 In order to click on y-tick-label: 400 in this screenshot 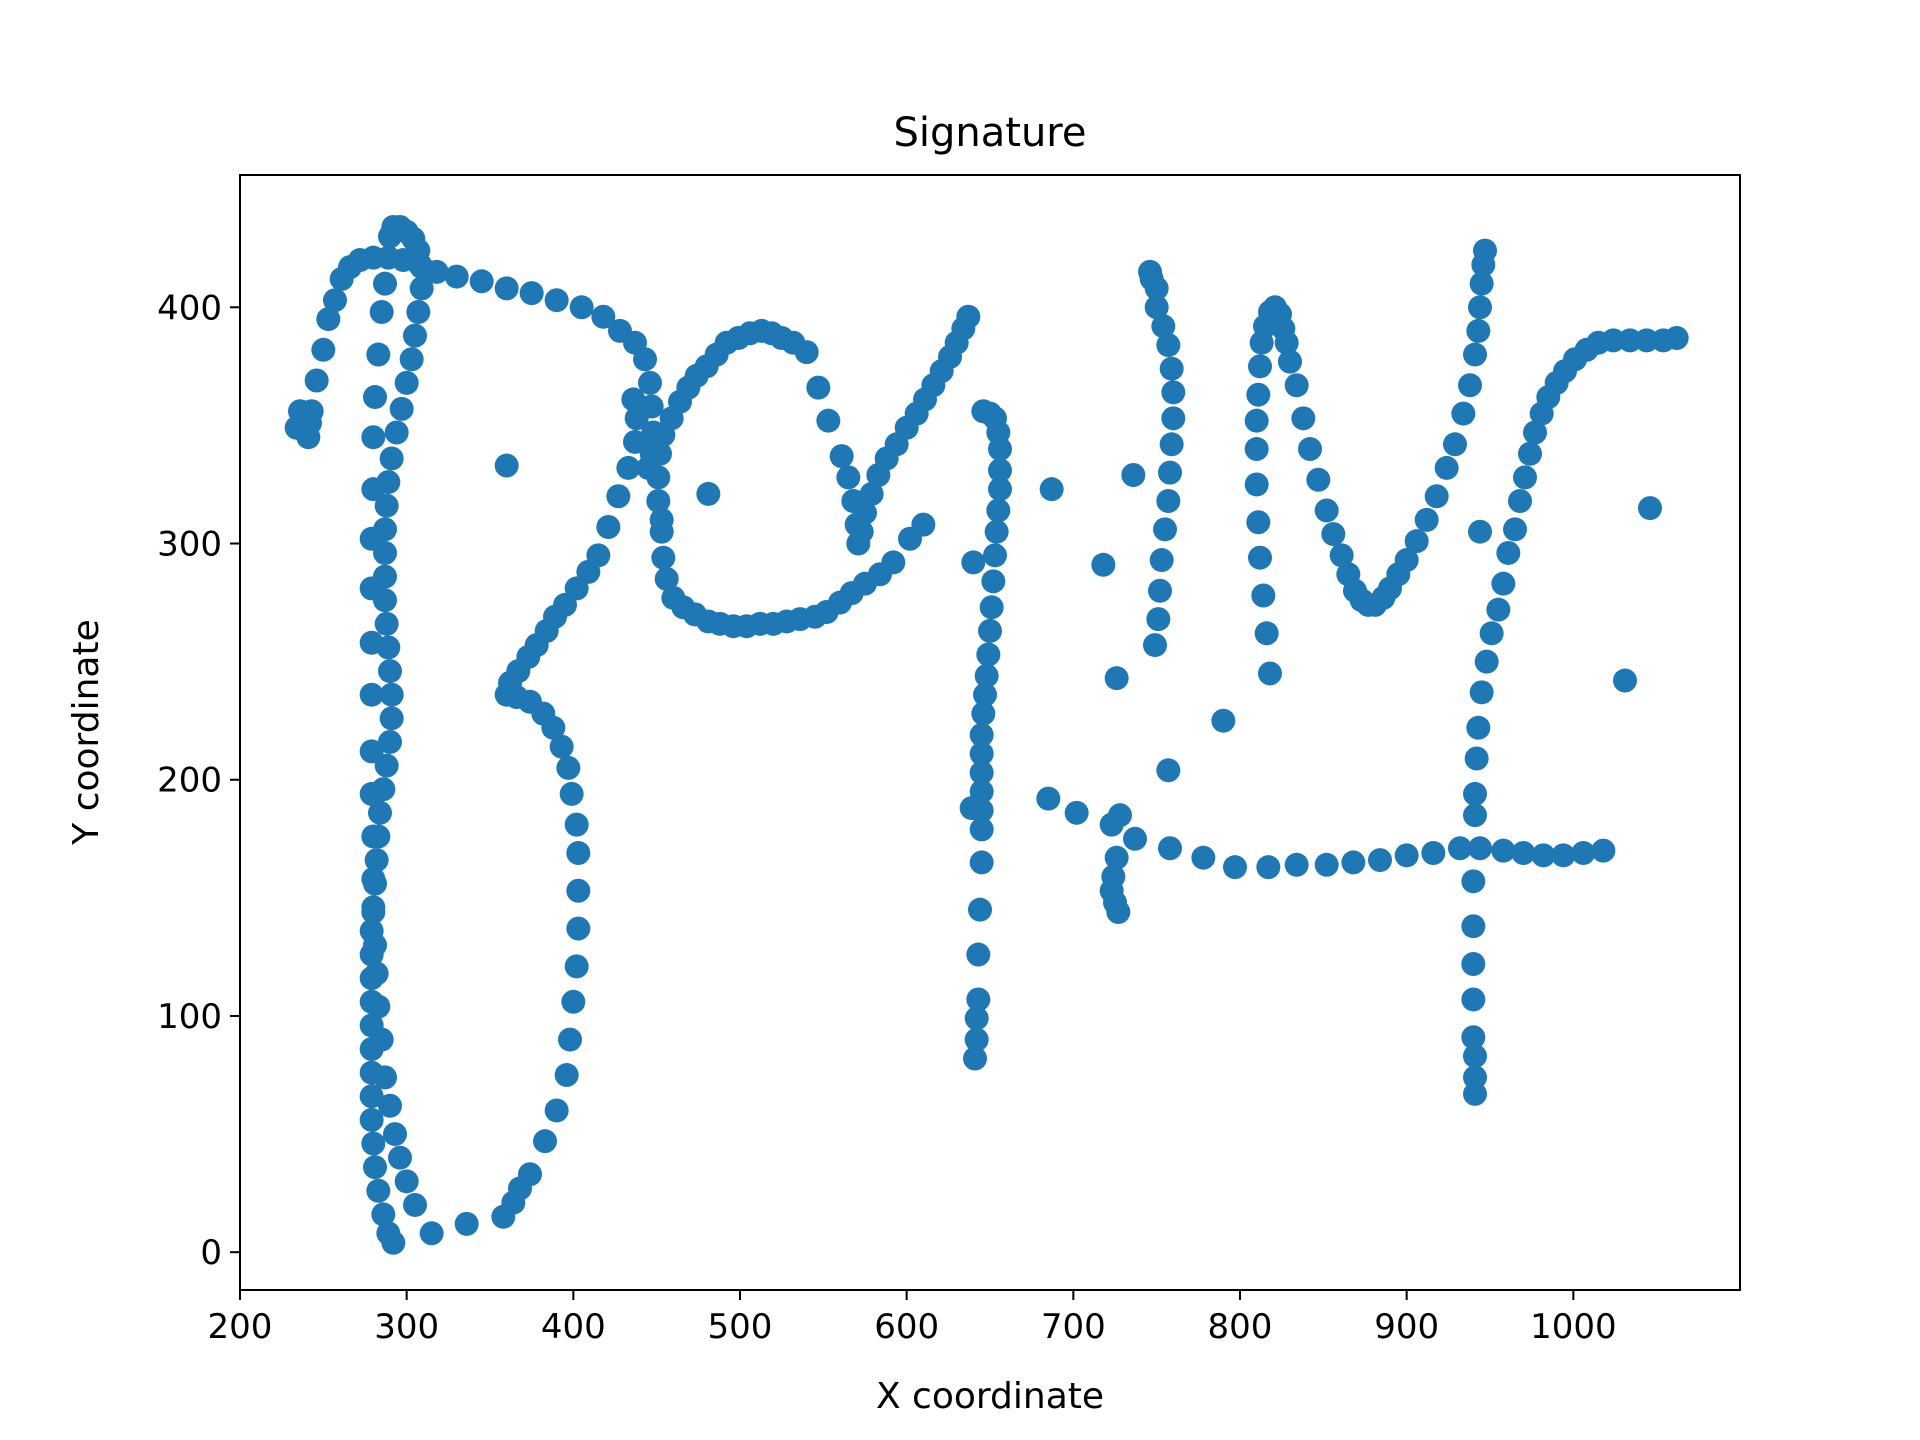, I will do `click(189, 308)`.